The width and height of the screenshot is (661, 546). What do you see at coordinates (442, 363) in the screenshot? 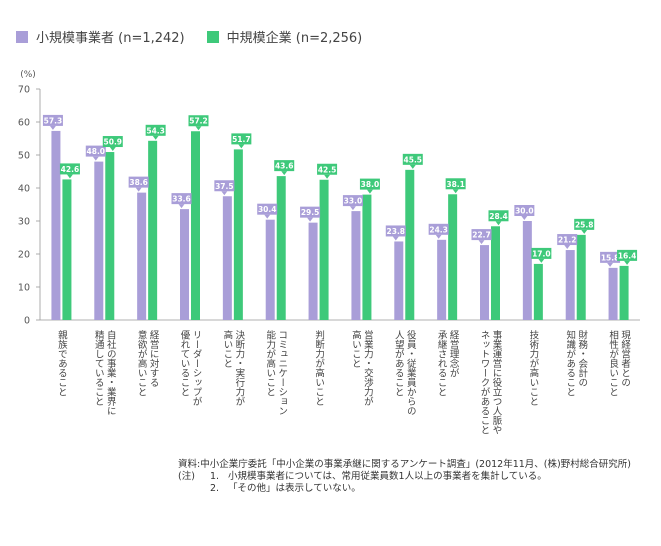
I see `x-category-label: 承継されること` at bounding box center [442, 363].